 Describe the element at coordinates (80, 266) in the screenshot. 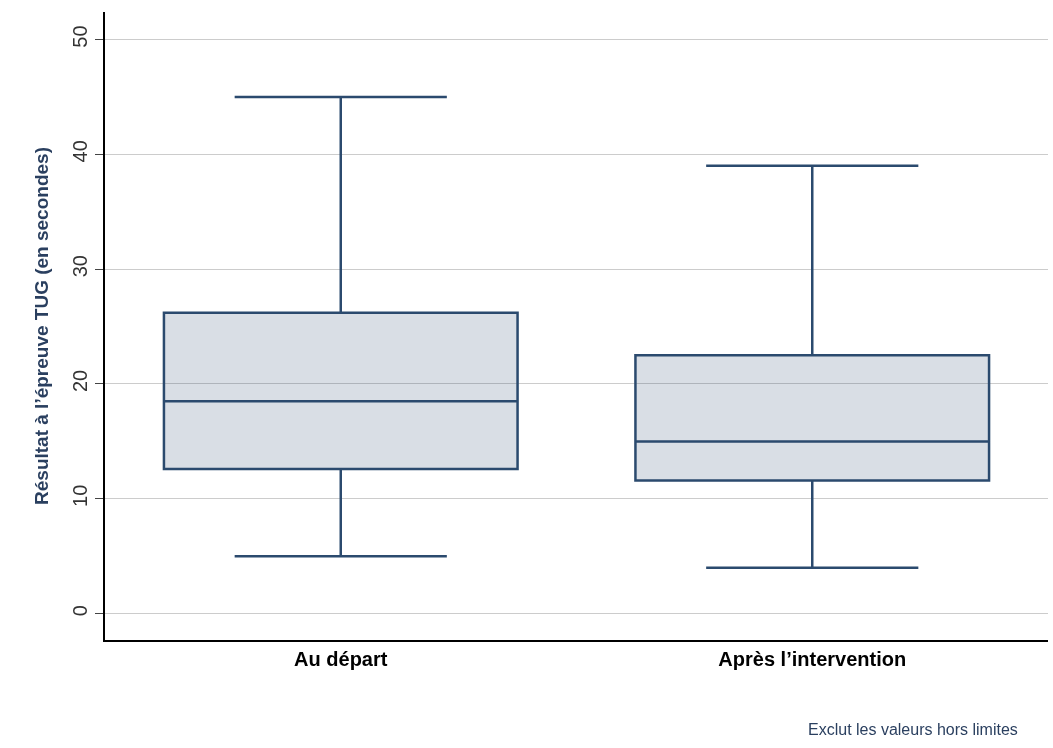

I see `y-tick-label: 30` at that location.